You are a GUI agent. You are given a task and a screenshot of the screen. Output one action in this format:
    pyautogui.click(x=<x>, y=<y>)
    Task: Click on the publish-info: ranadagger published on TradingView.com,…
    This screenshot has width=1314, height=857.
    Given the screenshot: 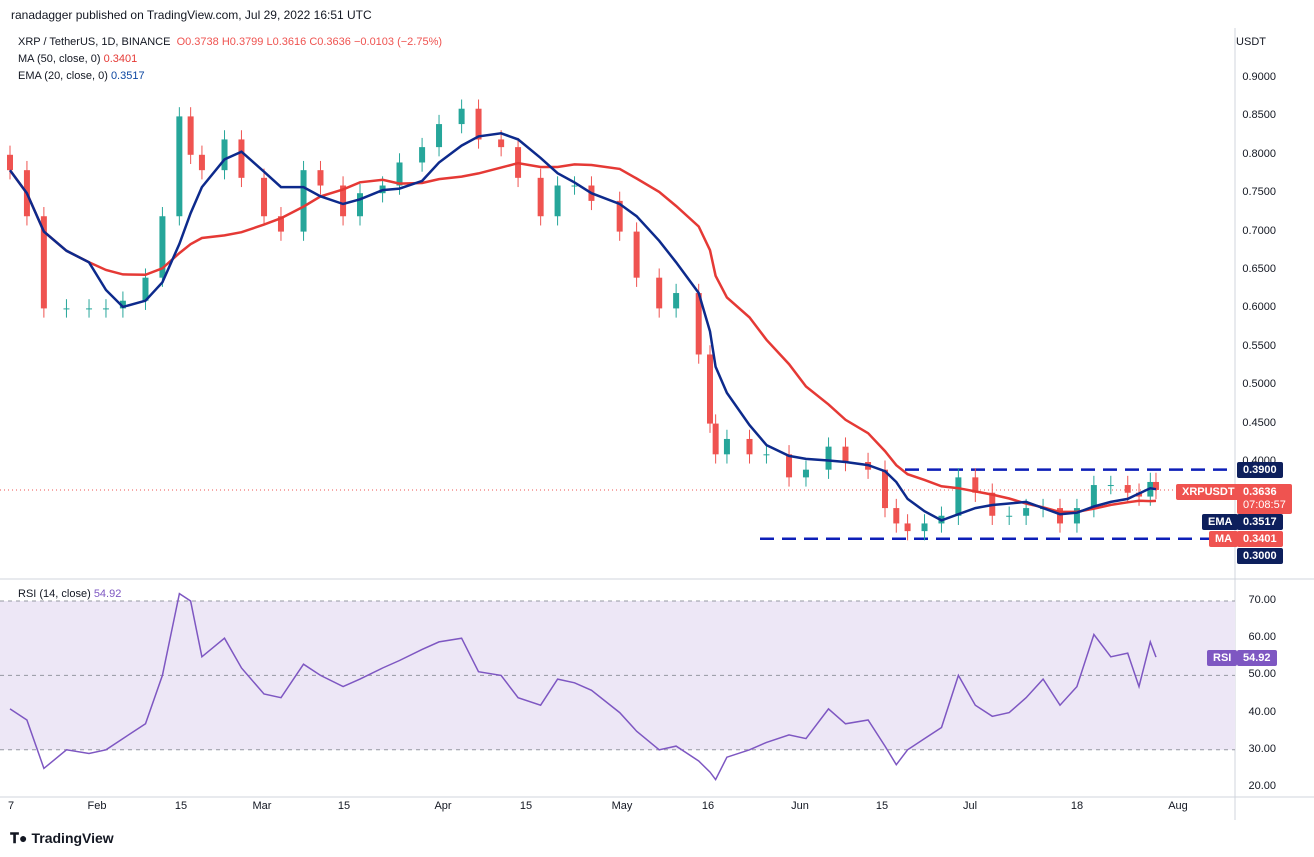 What is the action you would take?
    pyautogui.click(x=191, y=15)
    